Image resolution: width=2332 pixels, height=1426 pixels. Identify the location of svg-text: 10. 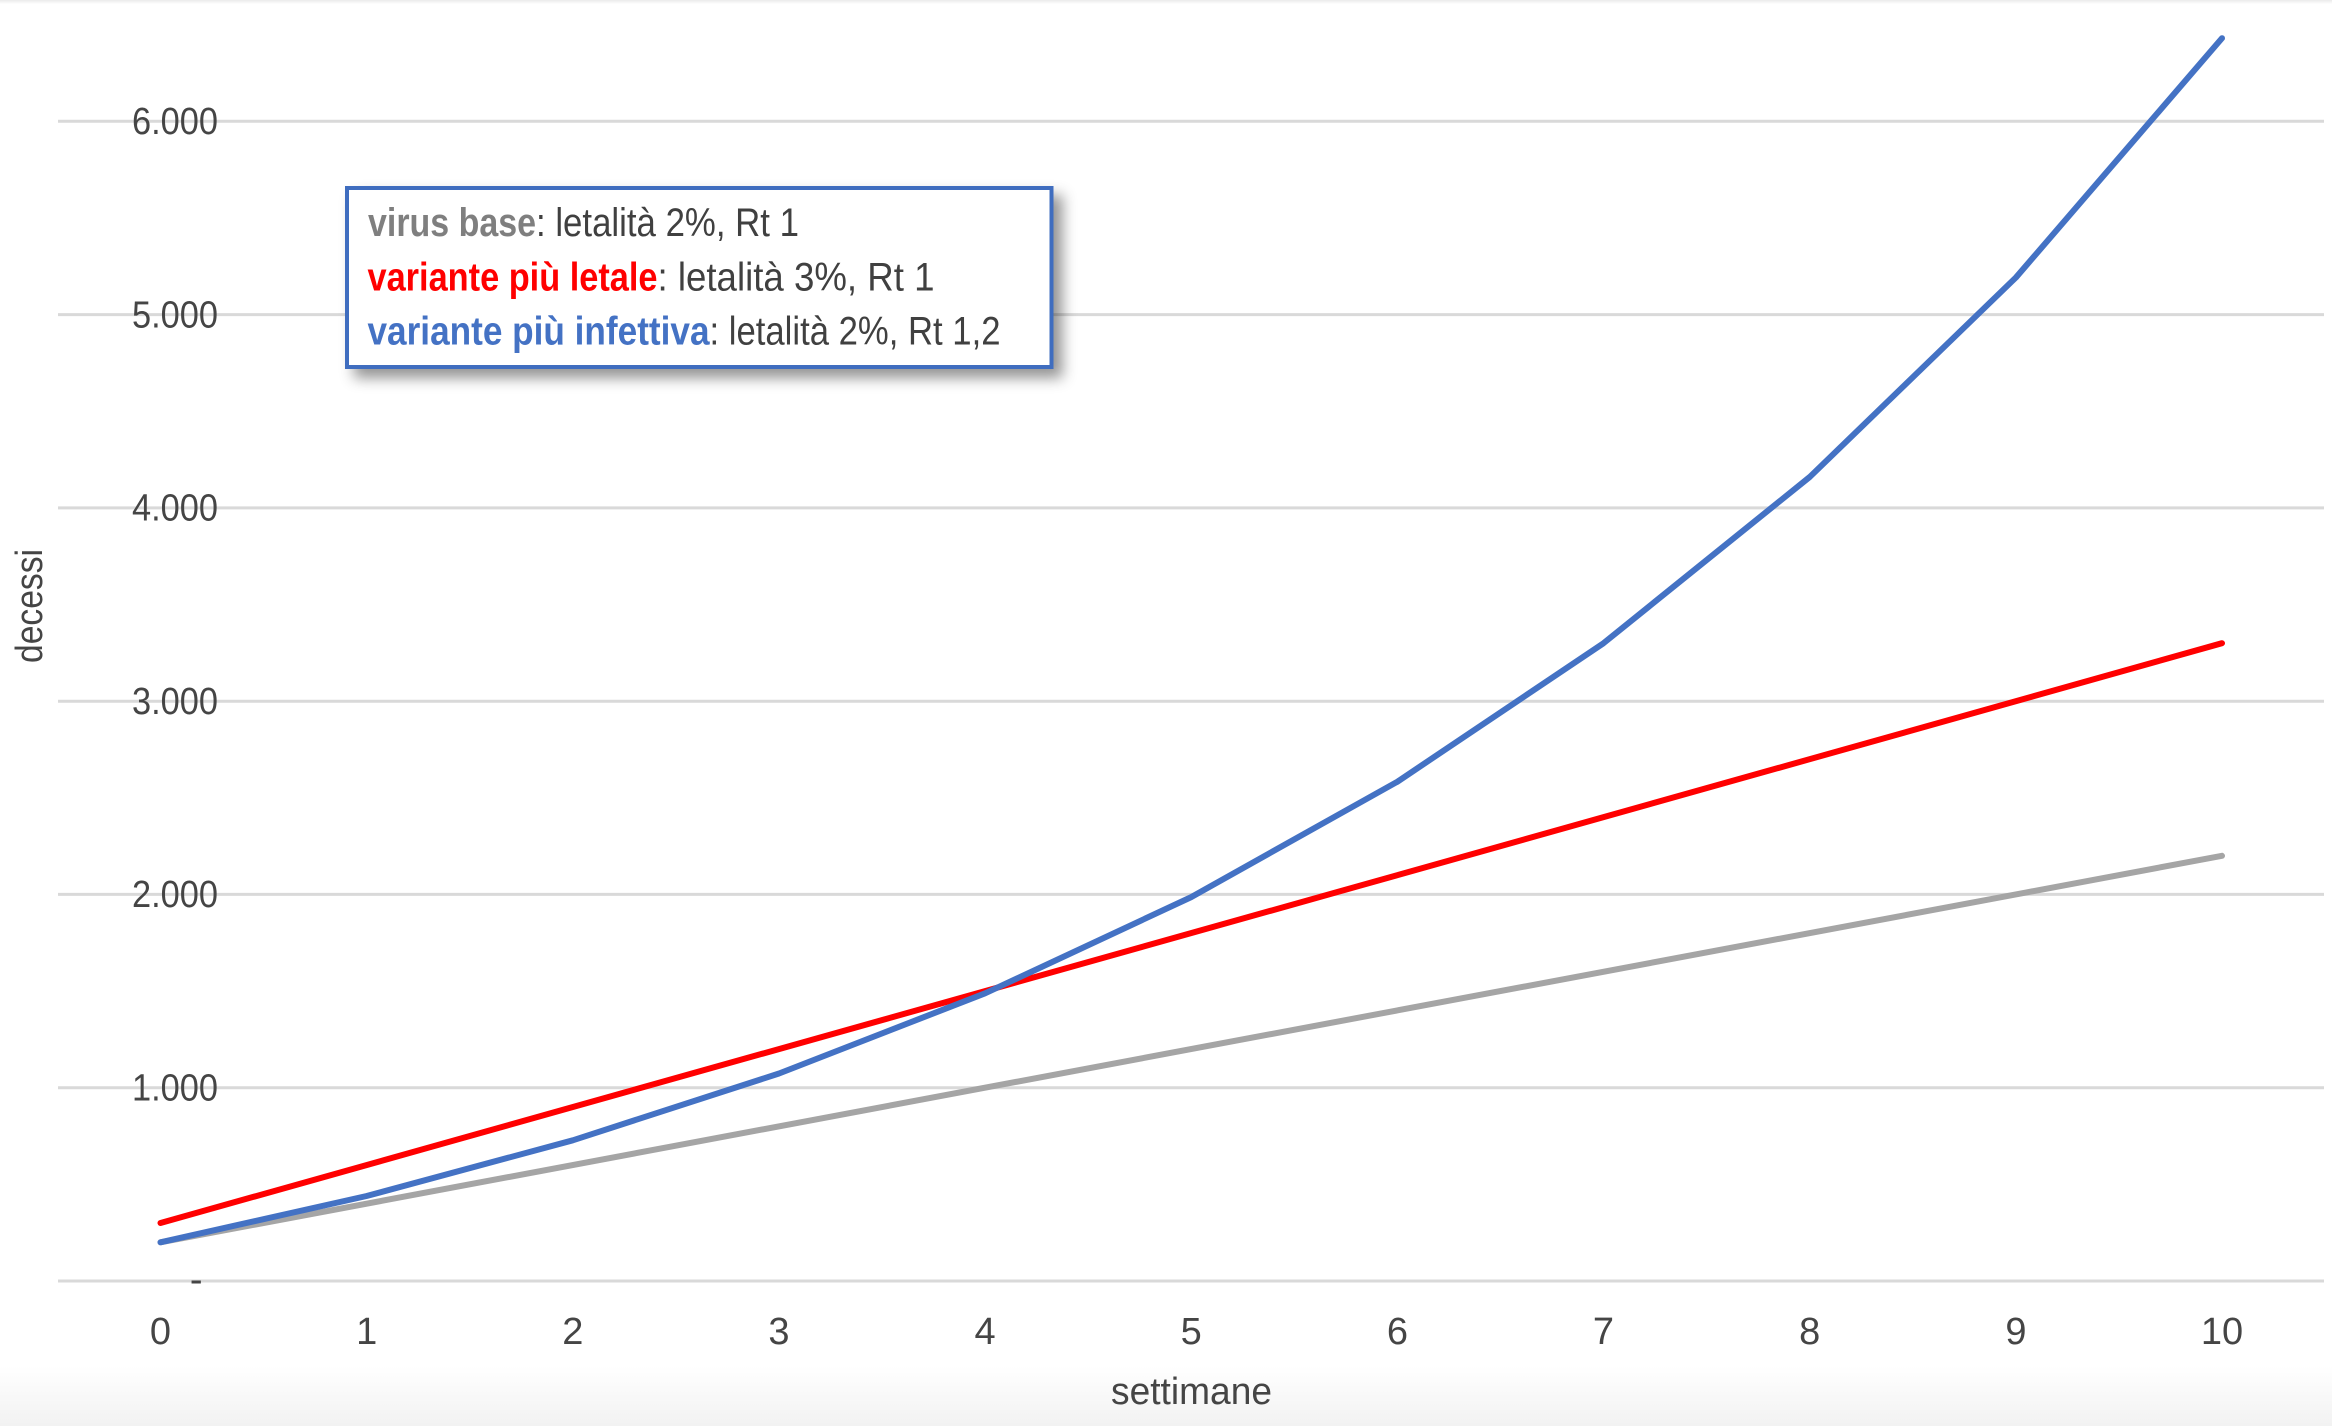
(2222, 1332).